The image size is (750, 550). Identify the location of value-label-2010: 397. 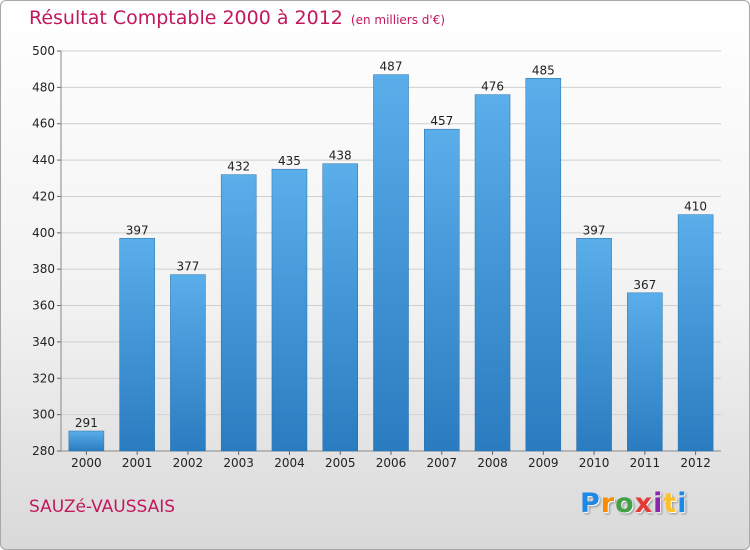
(594, 230).